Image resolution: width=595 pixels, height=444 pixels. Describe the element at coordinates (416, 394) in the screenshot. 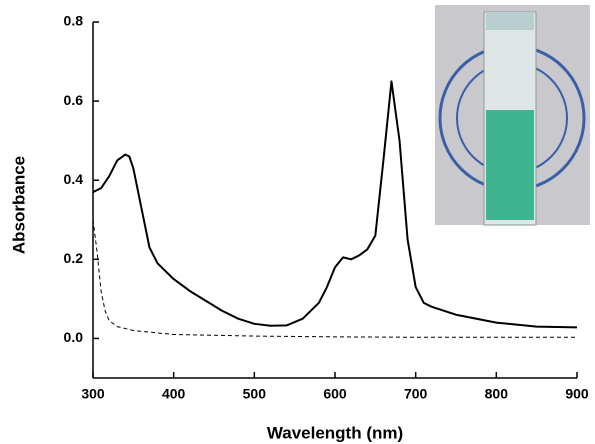

I see `x-tick-label: 700` at that location.